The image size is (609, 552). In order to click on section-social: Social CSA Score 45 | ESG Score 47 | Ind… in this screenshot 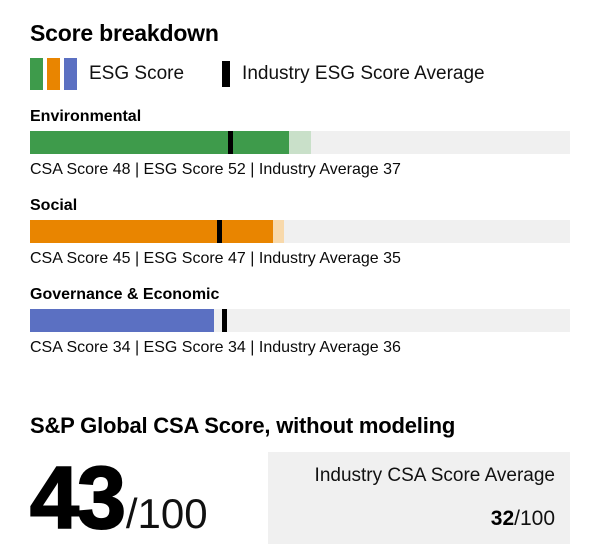, I will do `click(300, 232)`.